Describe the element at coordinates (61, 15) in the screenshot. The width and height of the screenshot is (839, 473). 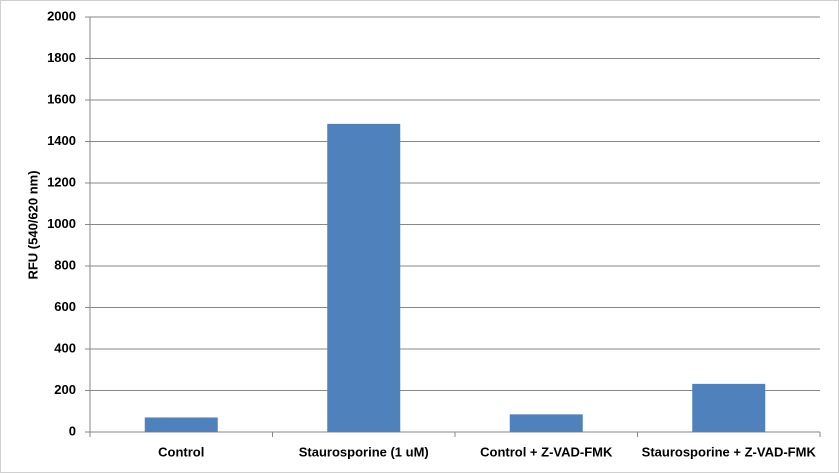
I see `y-tick-label: 2000` at that location.